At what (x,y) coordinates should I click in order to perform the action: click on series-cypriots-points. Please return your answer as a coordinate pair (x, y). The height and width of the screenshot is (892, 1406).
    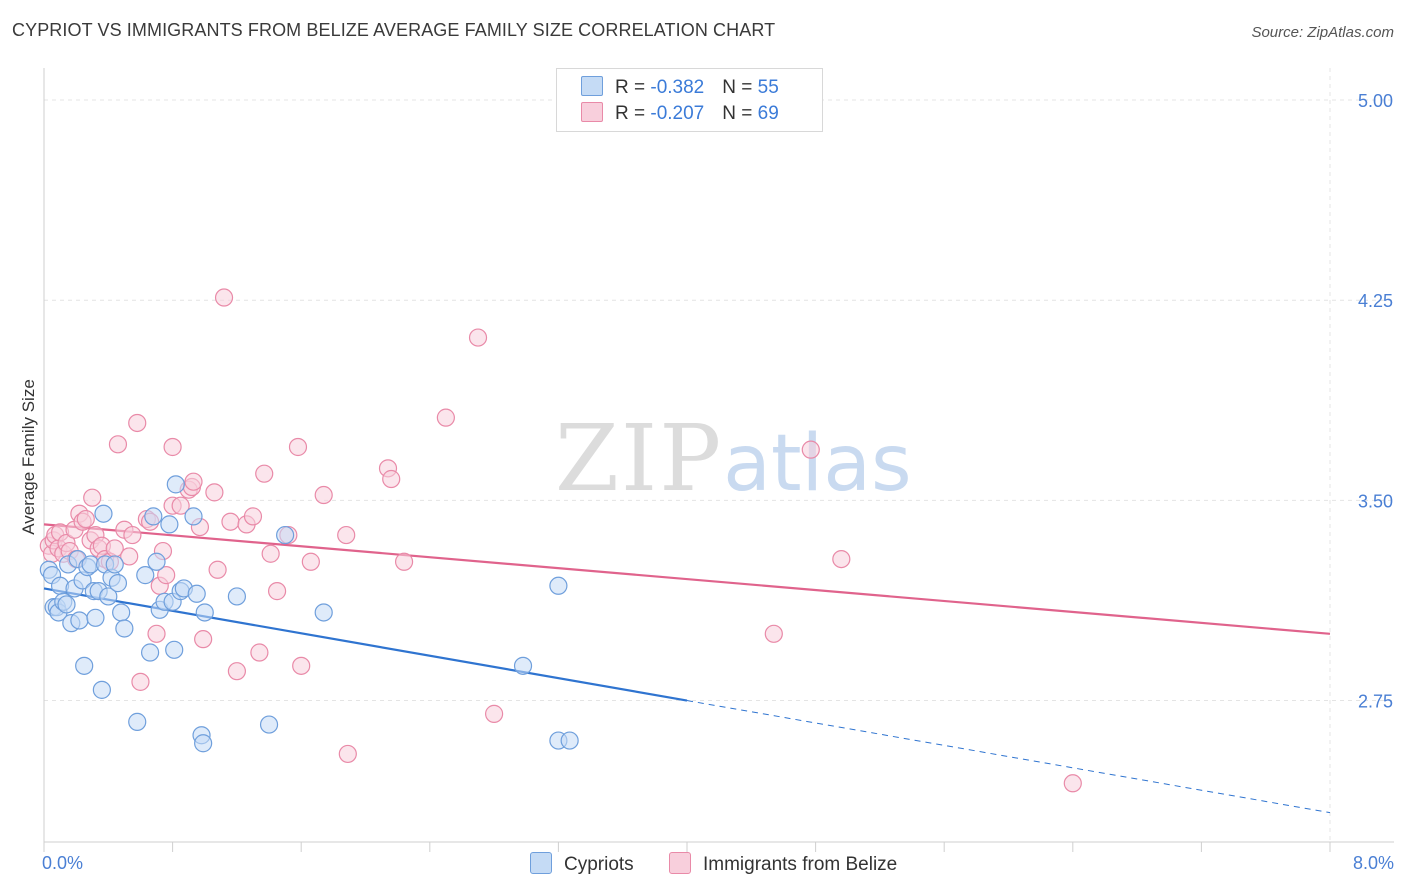
    Looking at the image, I should click on (309, 614).